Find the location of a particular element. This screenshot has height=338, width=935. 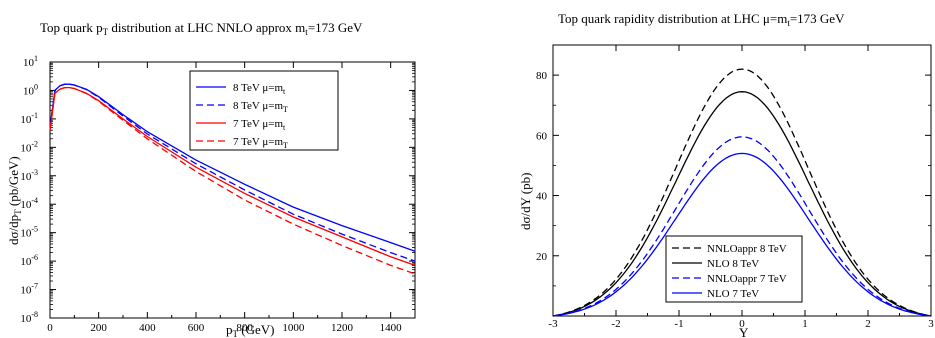

rapidity-legend-label: NLO 7 TeV is located at coordinates (733, 294).